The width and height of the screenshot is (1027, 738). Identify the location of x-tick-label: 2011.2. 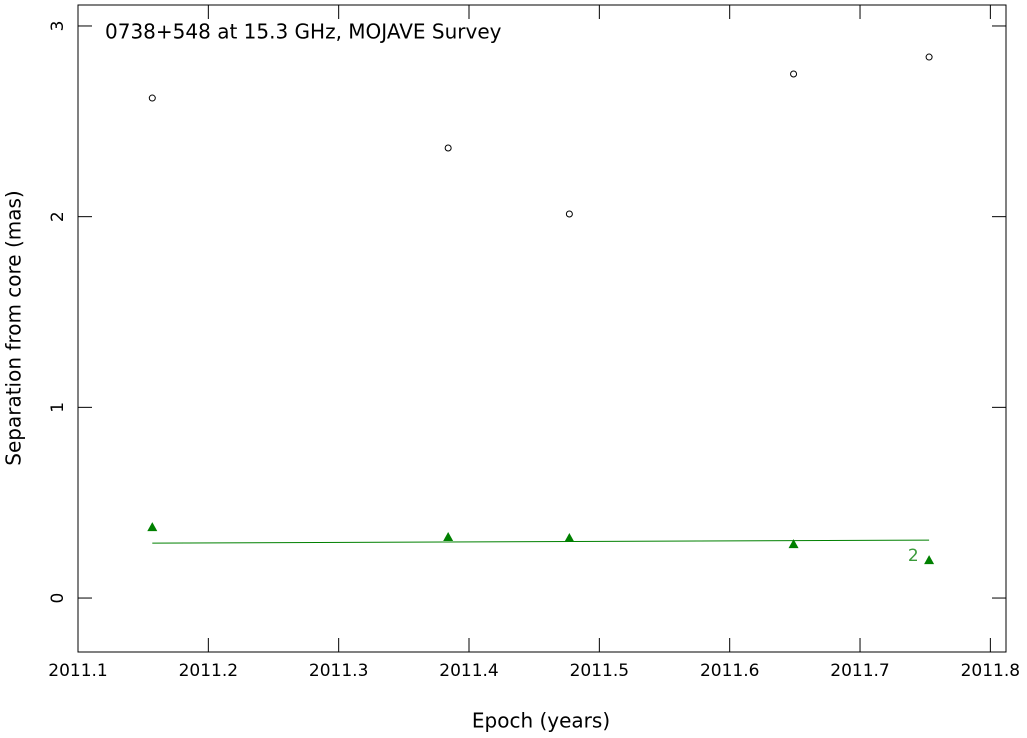
(208, 671).